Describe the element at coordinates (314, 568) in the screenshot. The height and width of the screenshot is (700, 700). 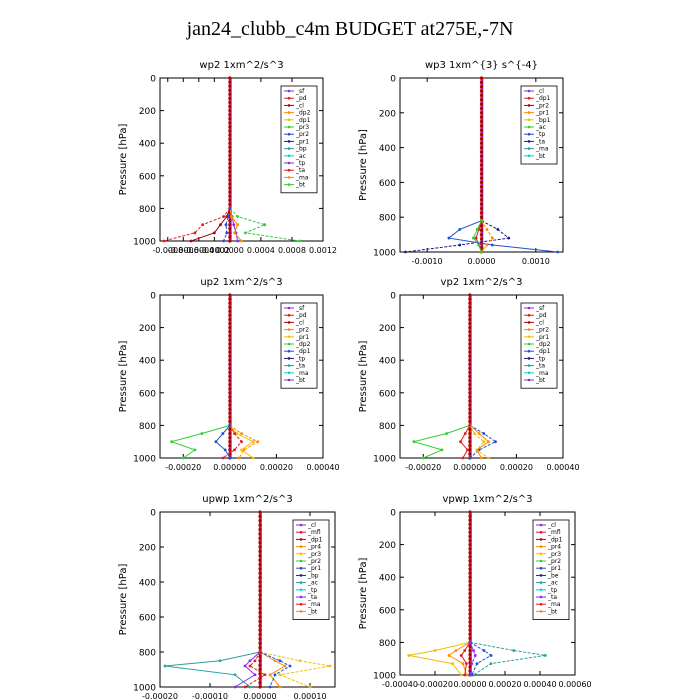
I see `legend-entry: _pr1` at that location.